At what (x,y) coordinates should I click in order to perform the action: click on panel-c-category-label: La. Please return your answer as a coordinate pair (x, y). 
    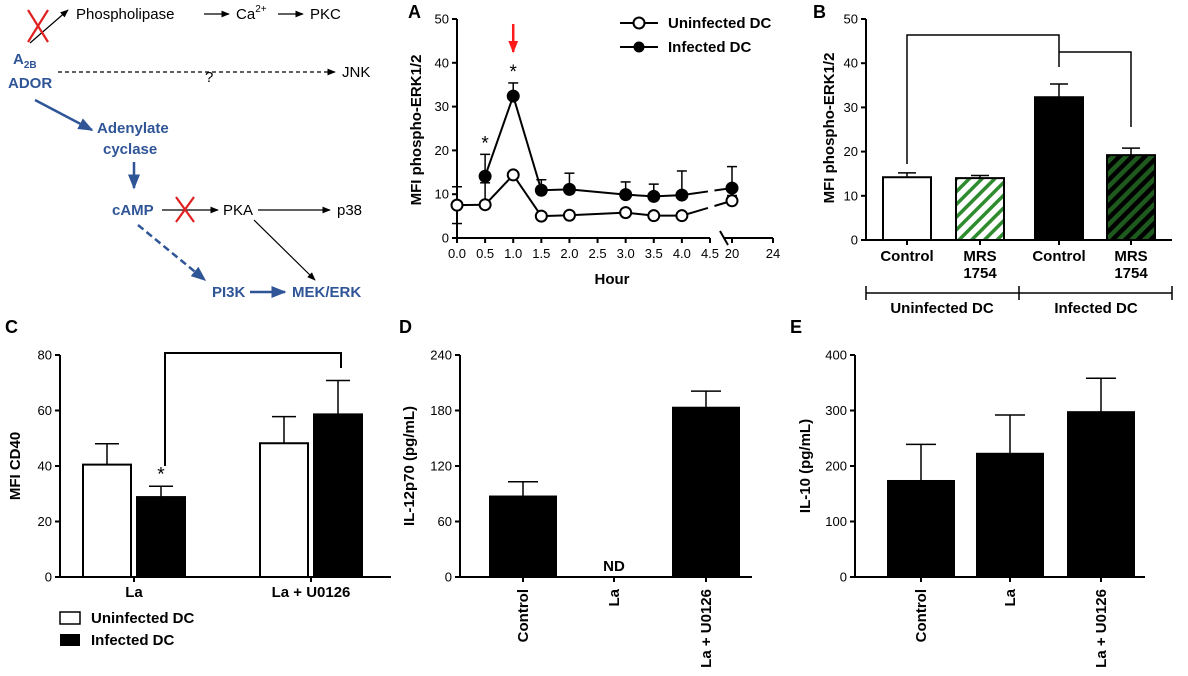
    Looking at the image, I should click on (134, 592).